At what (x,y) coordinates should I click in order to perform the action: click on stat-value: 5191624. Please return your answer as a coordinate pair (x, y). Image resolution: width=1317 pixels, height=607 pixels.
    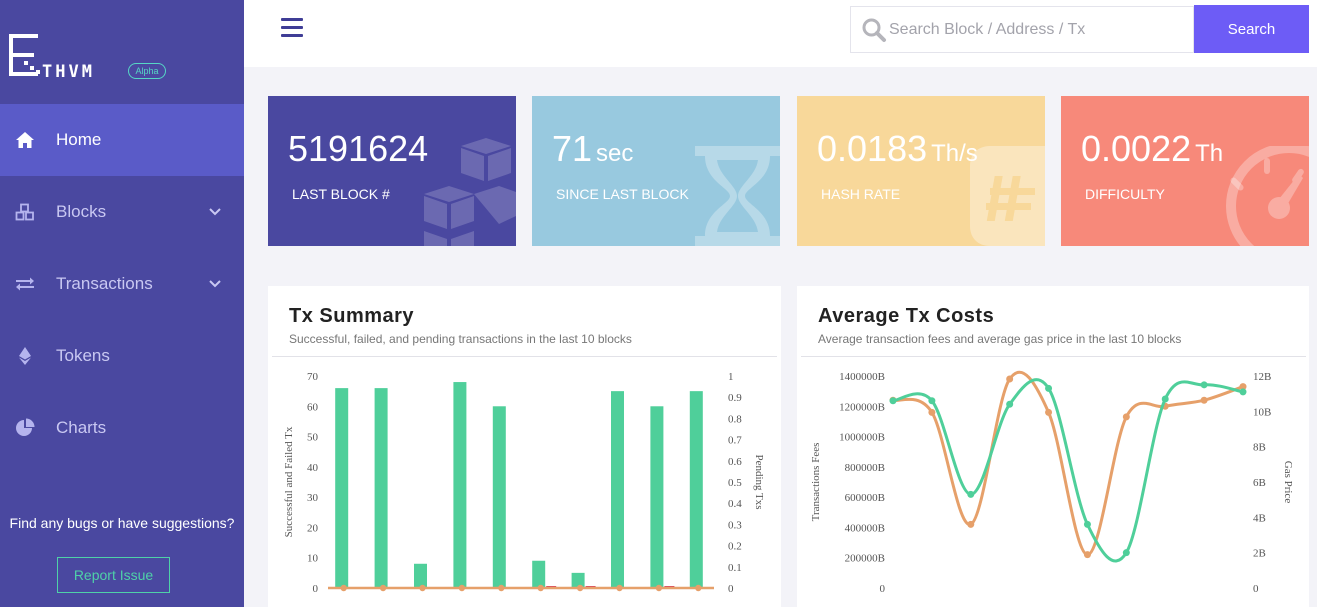
    Looking at the image, I should click on (358, 148).